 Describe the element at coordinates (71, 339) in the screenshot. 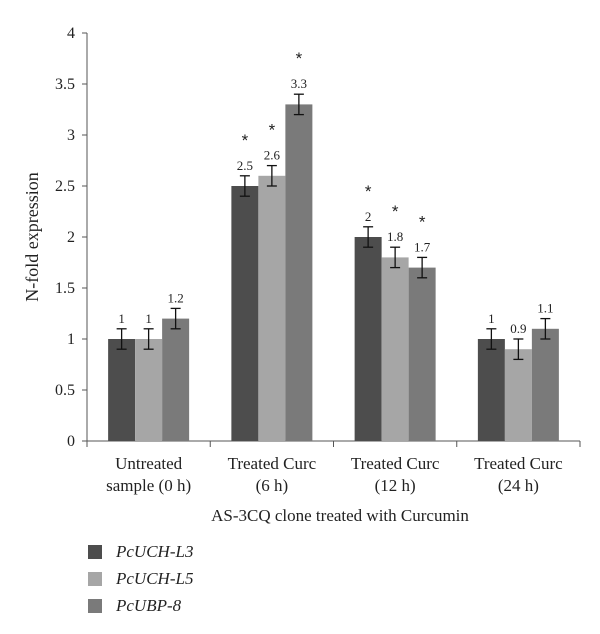

I see `y-tick-label: 1` at that location.